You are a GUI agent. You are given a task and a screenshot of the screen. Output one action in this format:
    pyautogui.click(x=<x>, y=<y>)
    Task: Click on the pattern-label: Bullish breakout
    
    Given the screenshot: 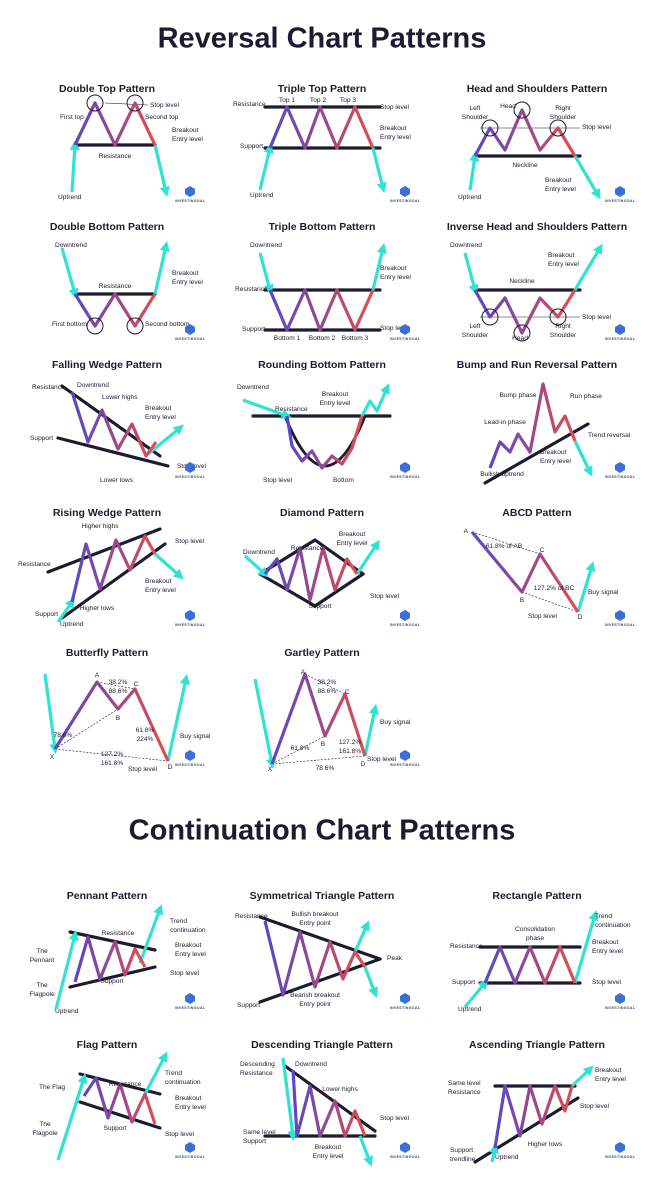 What is the action you would take?
    pyautogui.click(x=315, y=914)
    